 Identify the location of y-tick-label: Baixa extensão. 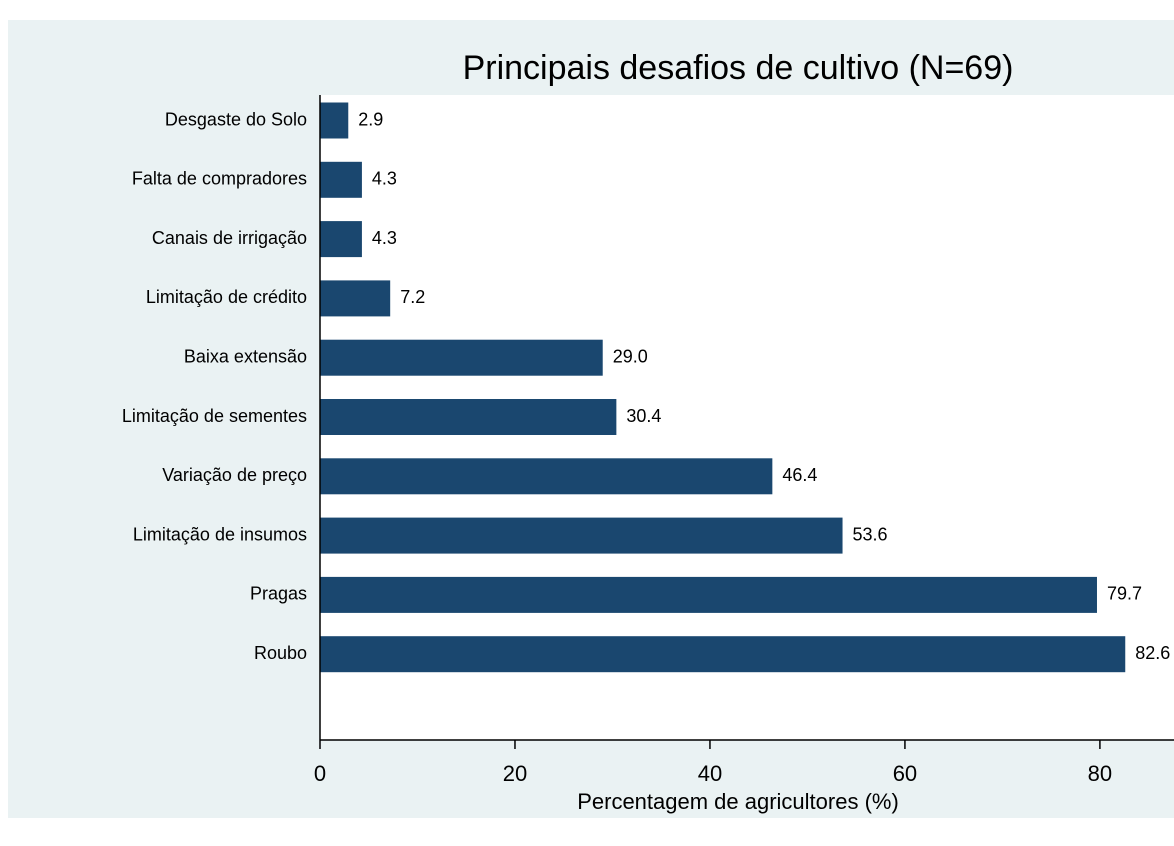
(245, 356).